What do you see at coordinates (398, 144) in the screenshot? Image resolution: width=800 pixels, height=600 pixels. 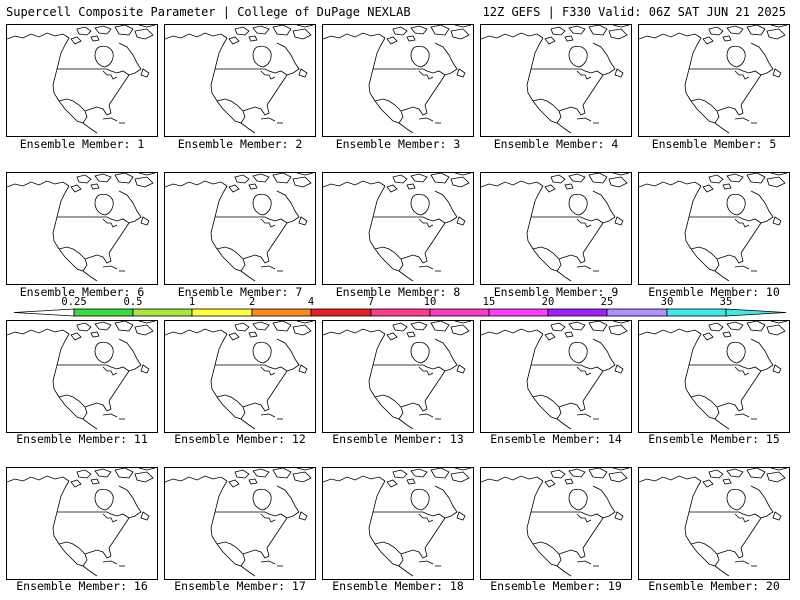 I see `ensemble-member-label: Ensemble Member: 3` at bounding box center [398, 144].